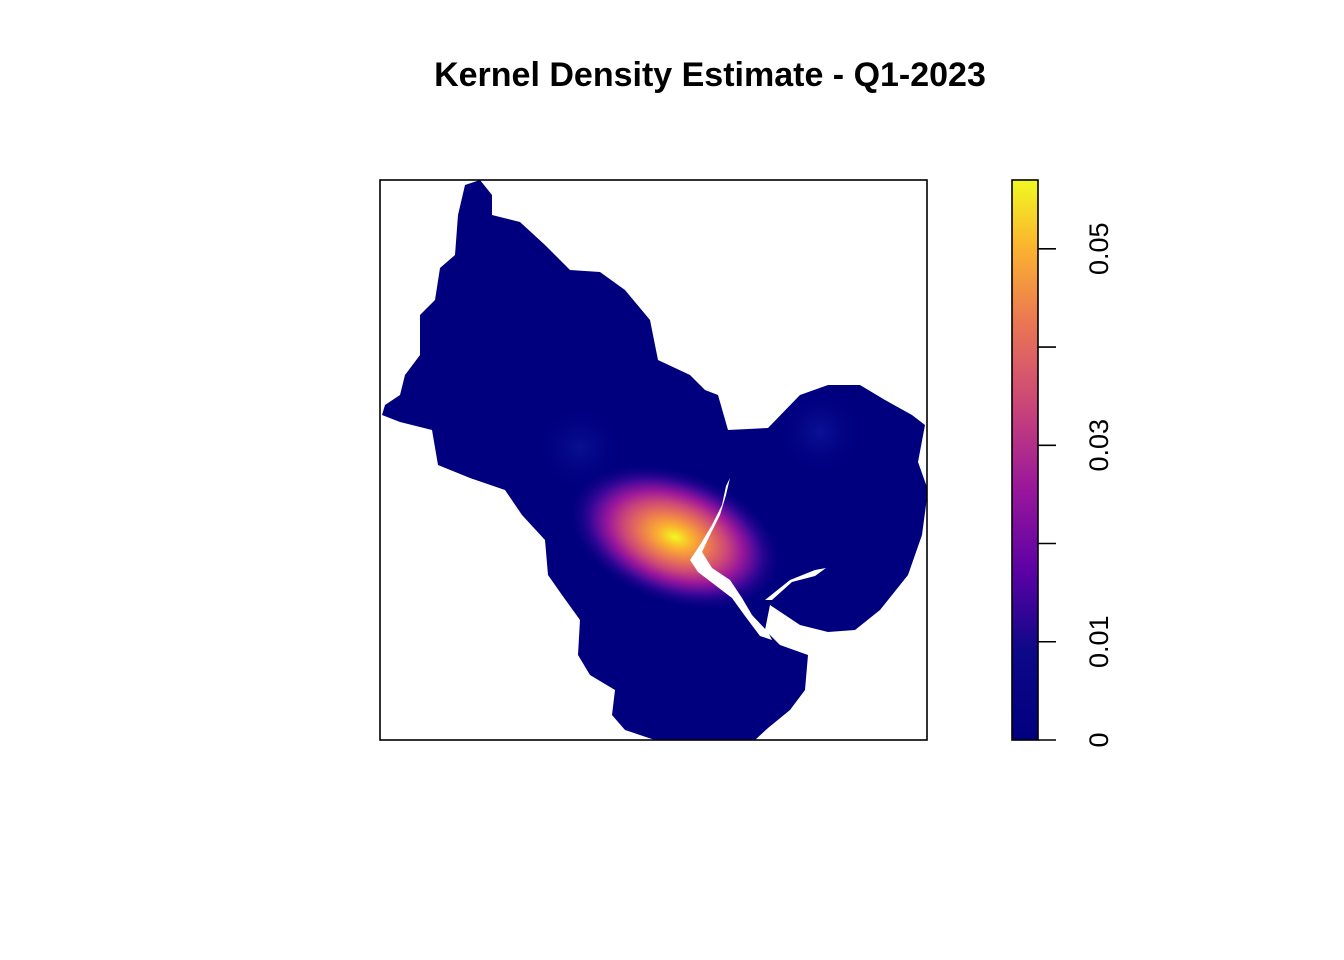 The image size is (1344, 960). Describe the element at coordinates (795, 584) in the screenshot. I see `river-branch` at that location.